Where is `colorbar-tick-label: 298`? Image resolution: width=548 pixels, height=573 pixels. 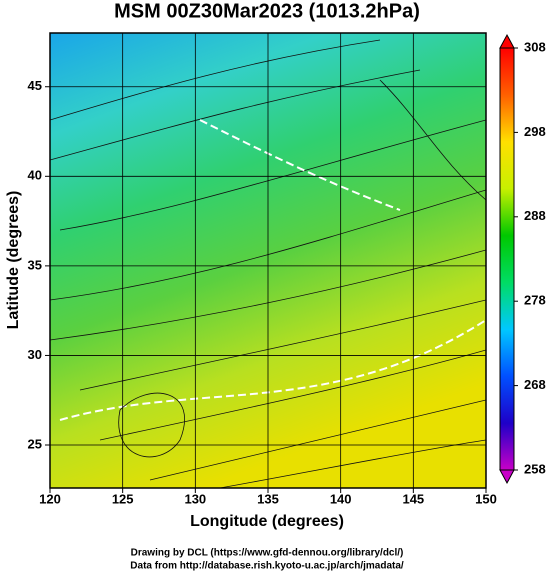 colorbar-tick-label: 298 is located at coordinates (535, 131).